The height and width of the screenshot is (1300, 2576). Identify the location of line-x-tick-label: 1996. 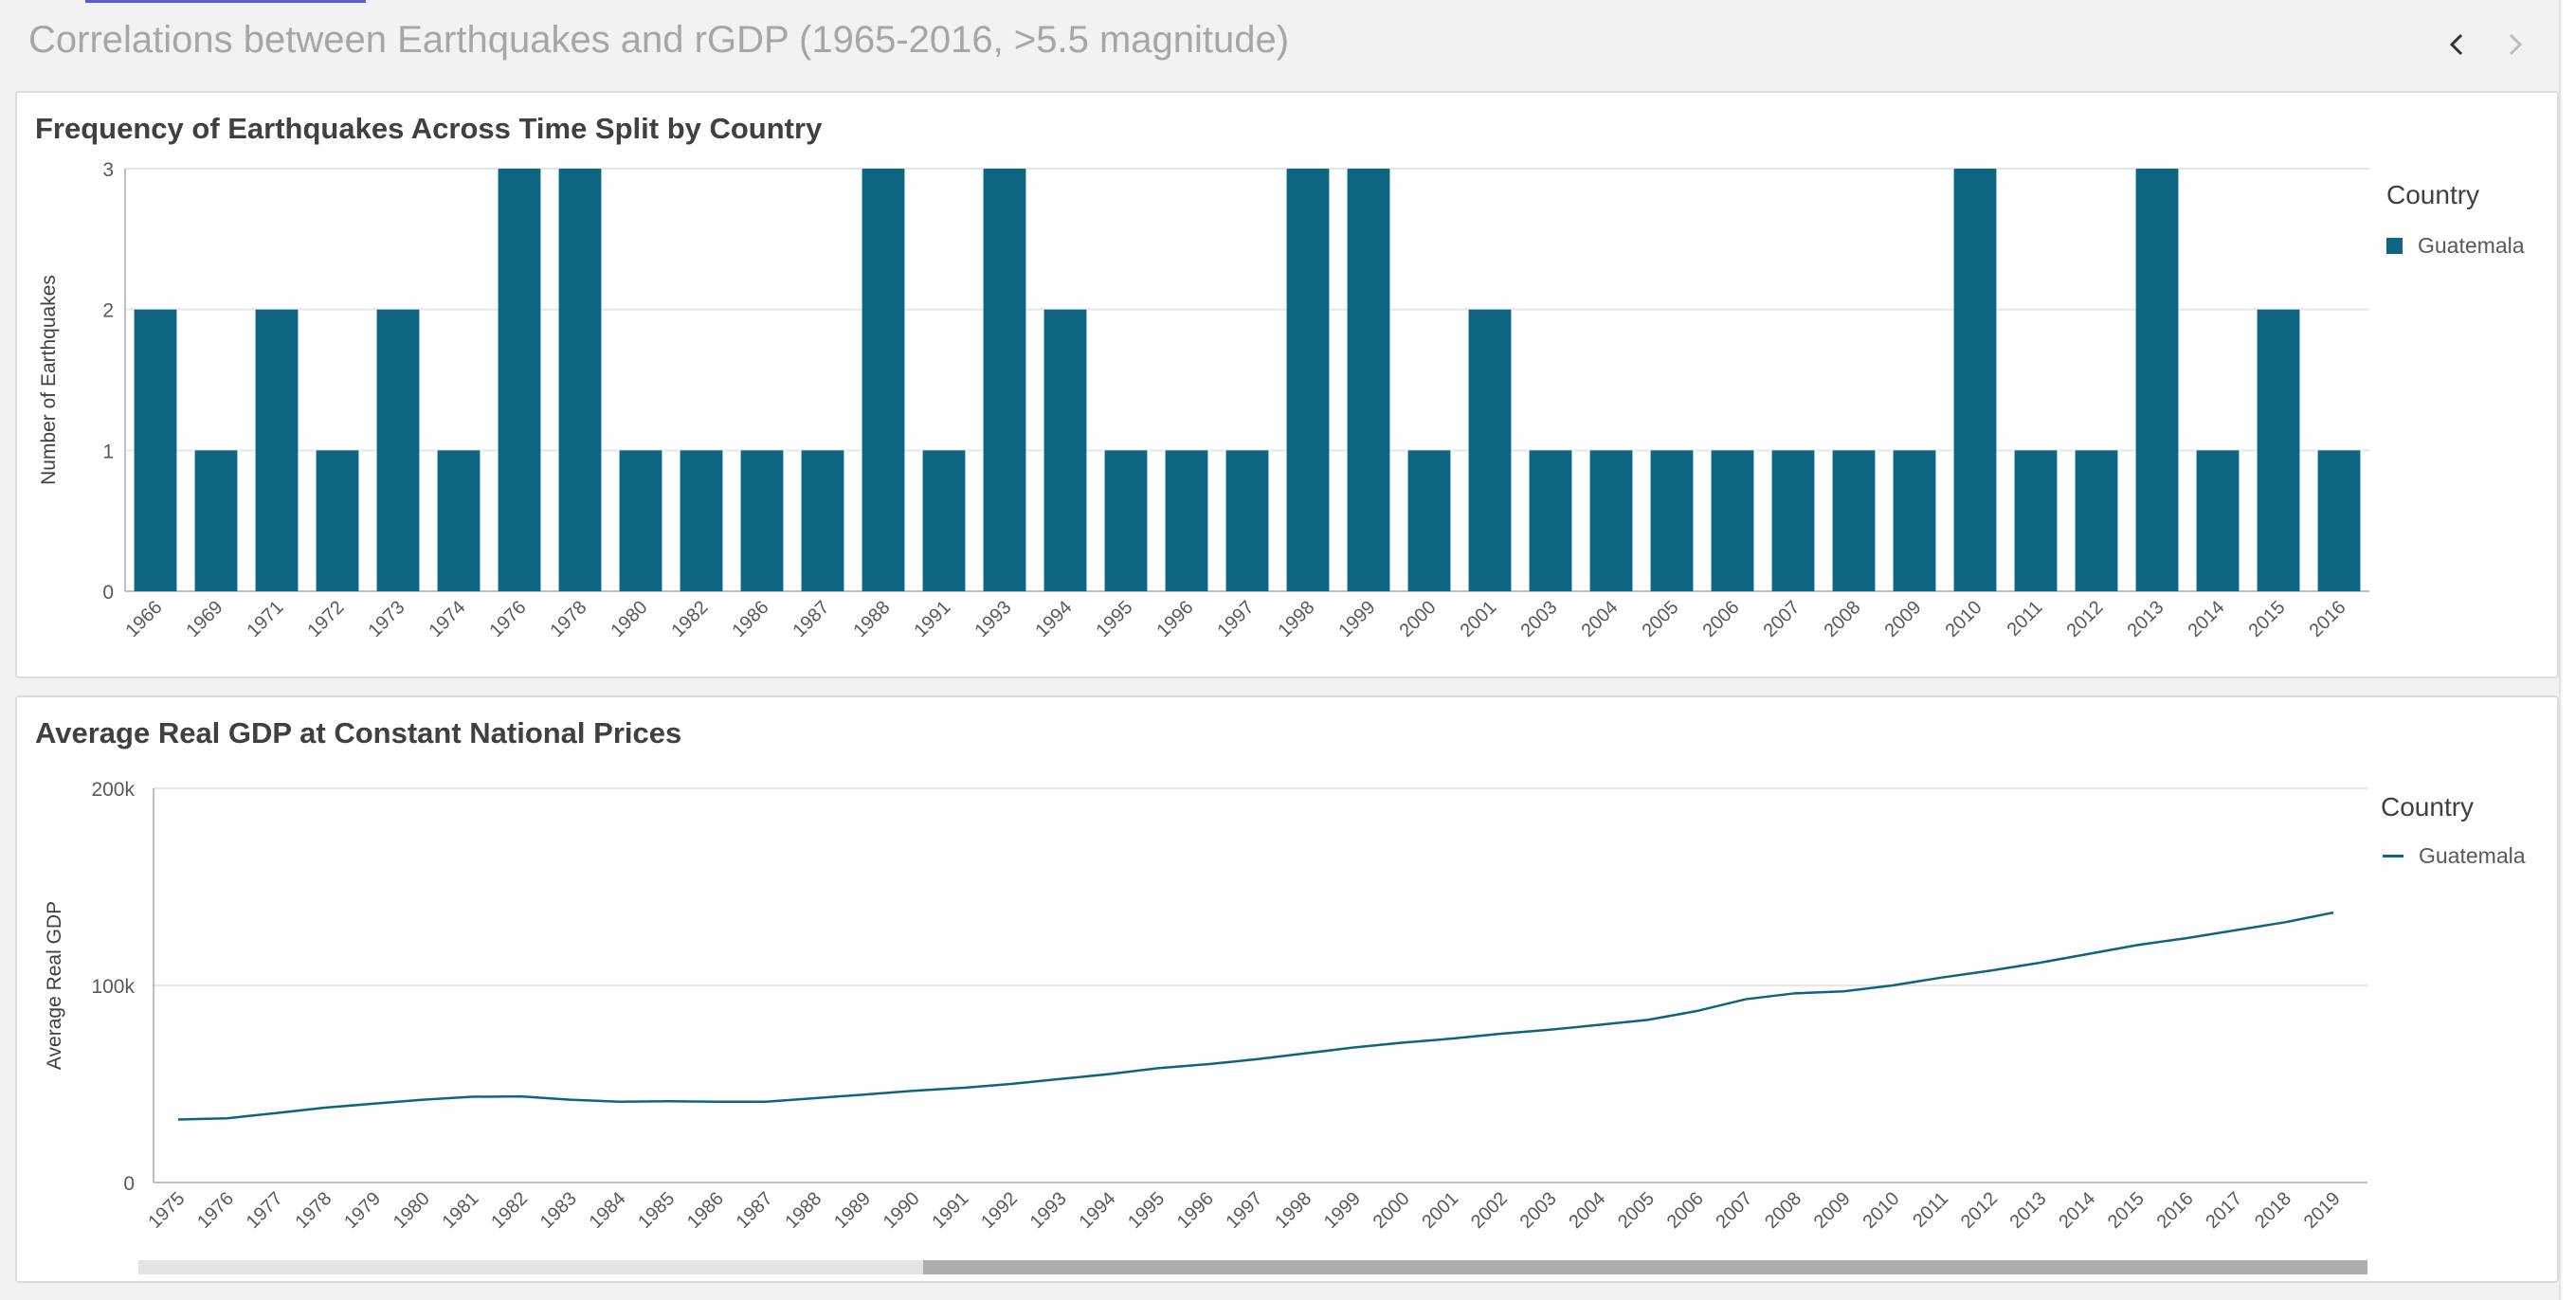
(1195, 1210).